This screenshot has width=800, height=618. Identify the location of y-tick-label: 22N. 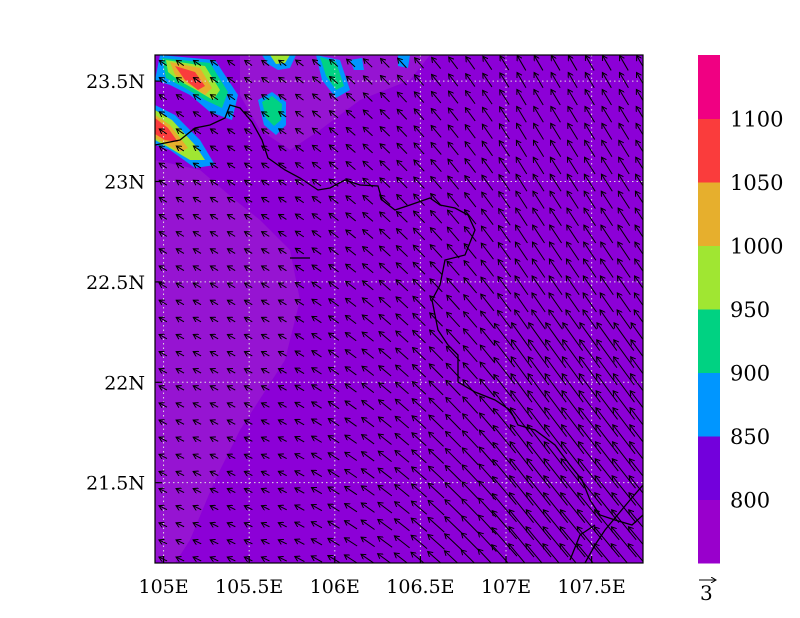
(124, 383).